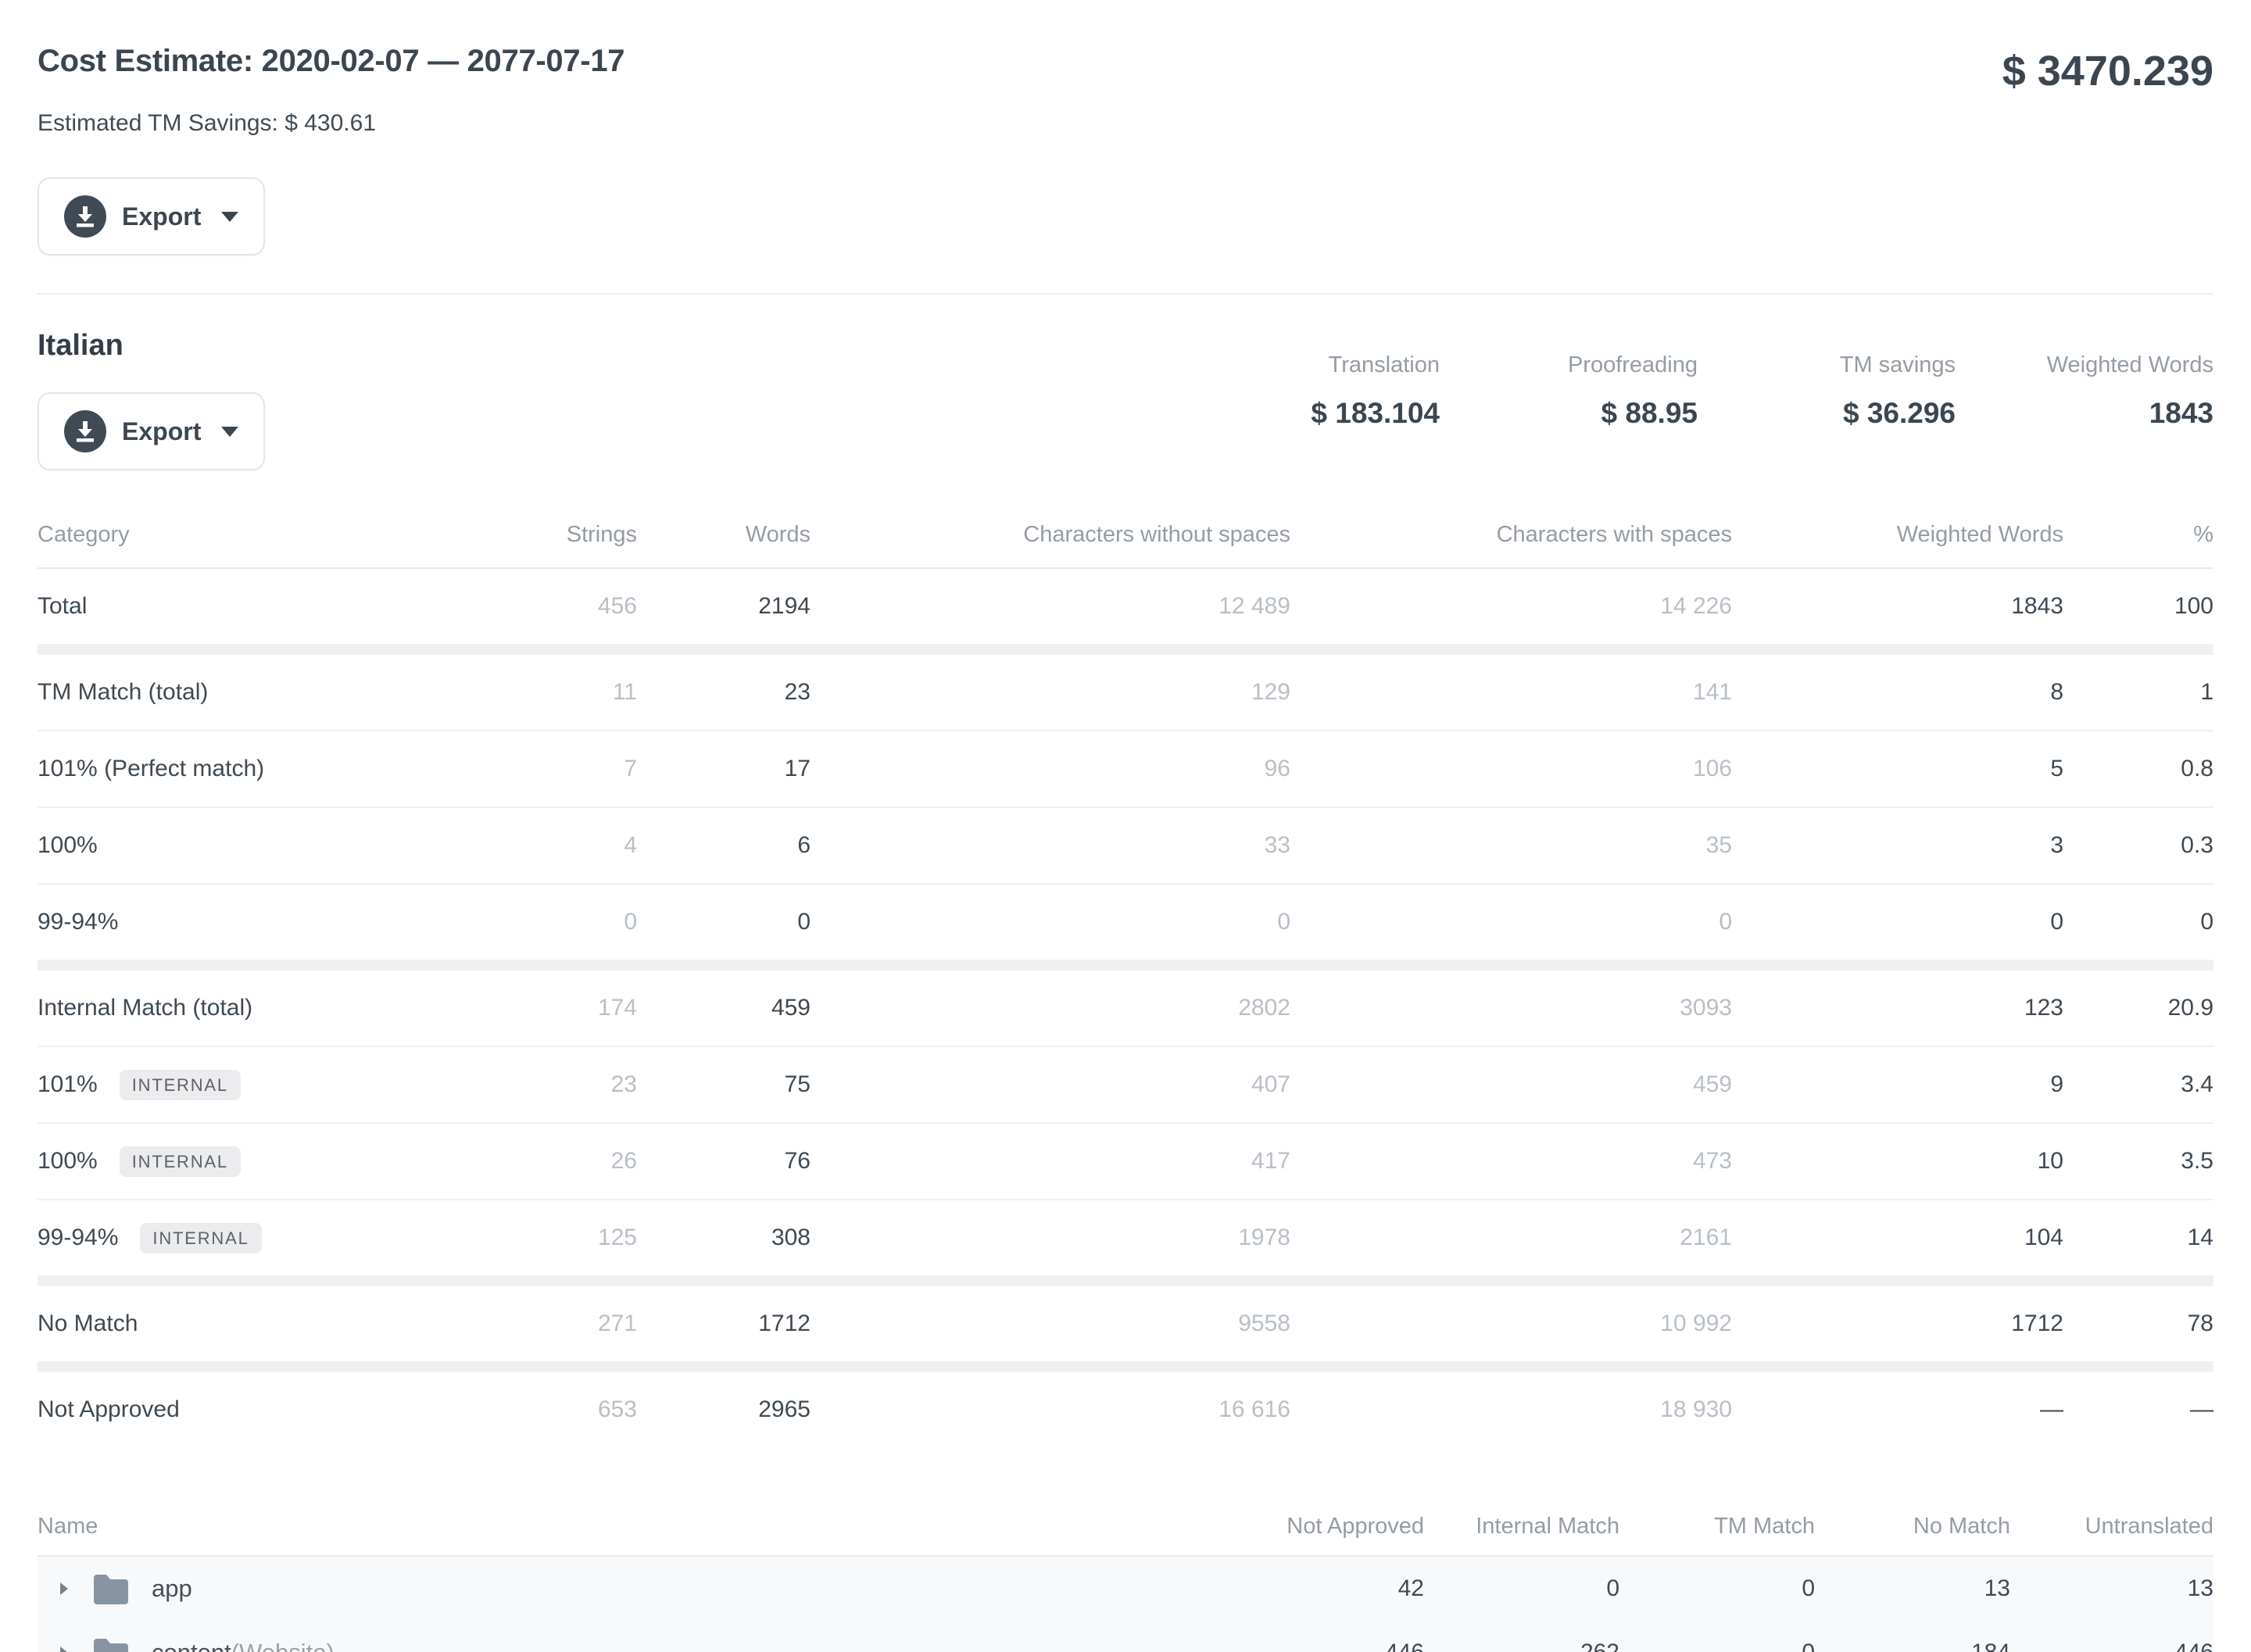 This screenshot has height=1652, width=2251. I want to click on category-label: Not Approved, so click(109, 1409).